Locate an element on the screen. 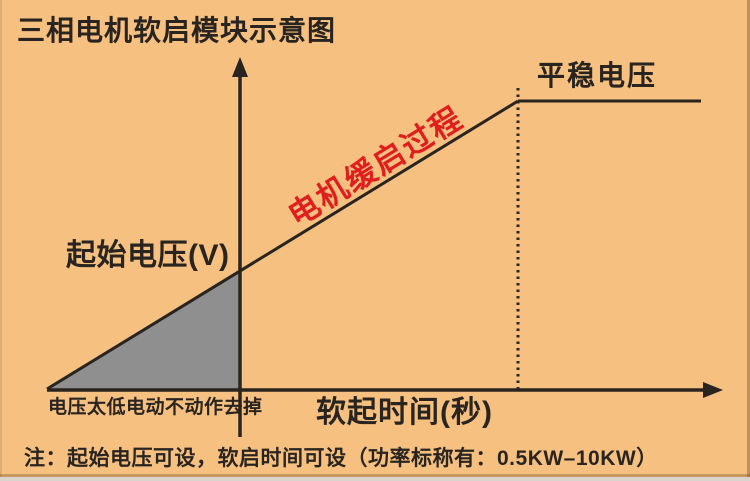 Image resolution: width=750 pixels, height=481 pixels. left-edge-shadow is located at coordinates (1, 240).